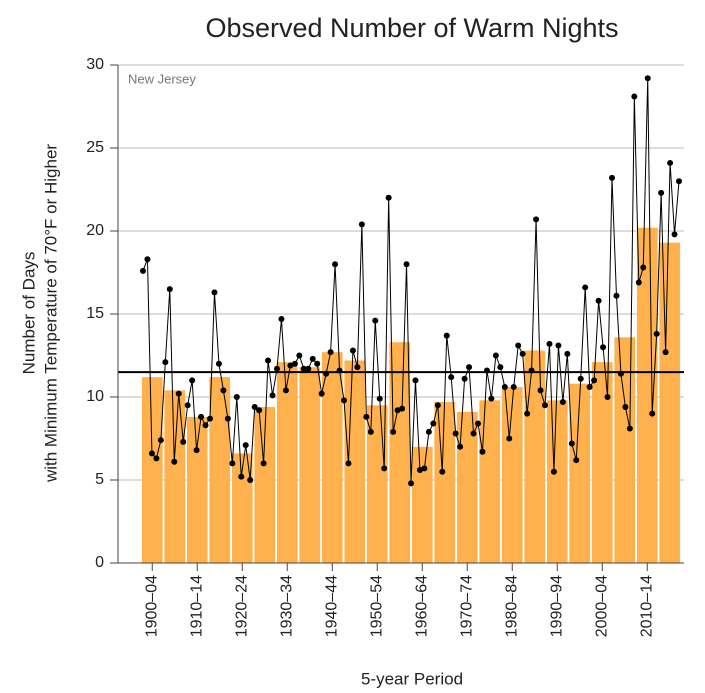  What do you see at coordinates (466, 606) in the screenshot?
I see `x-tick-label: 1970–74` at bounding box center [466, 606].